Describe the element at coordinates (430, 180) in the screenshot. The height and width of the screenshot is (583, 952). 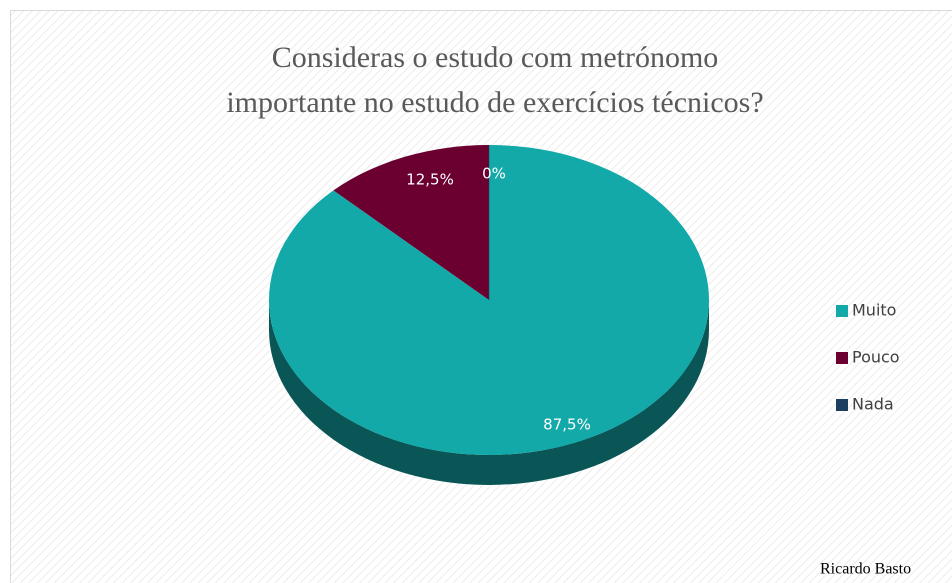
I see `data-label: 12,5%` at that location.